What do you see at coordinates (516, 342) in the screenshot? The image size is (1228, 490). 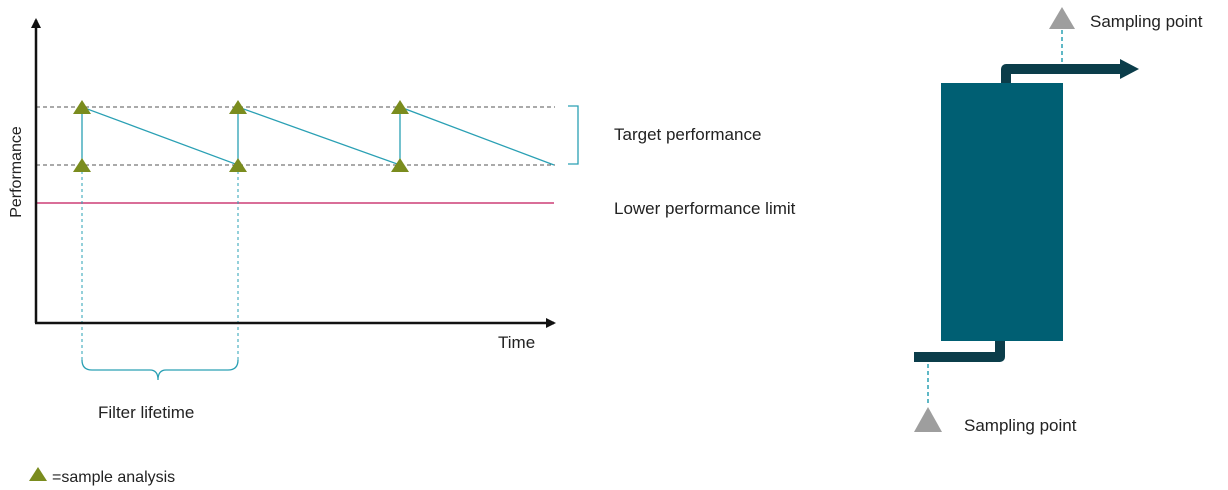 I see `x-axis-label: Time` at bounding box center [516, 342].